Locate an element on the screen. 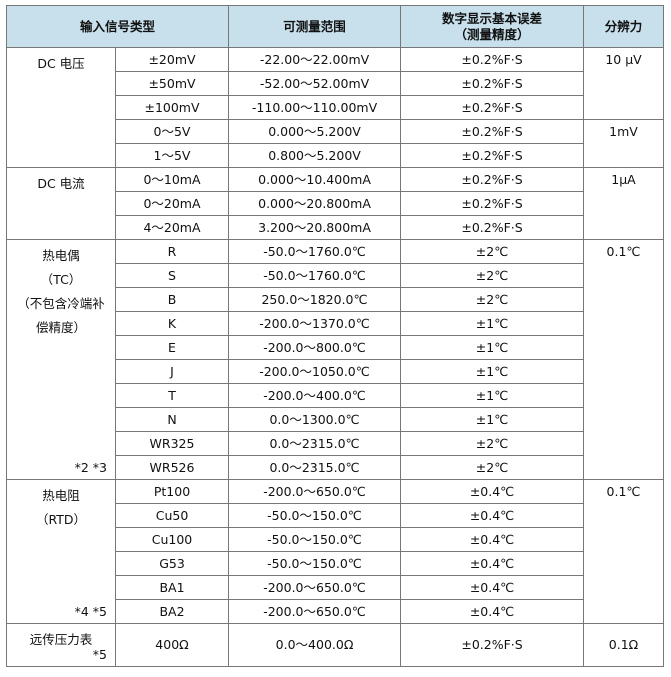 The image size is (671, 677). header-cell: 数字显示基本误差 （测量精度） is located at coordinates (492, 26).